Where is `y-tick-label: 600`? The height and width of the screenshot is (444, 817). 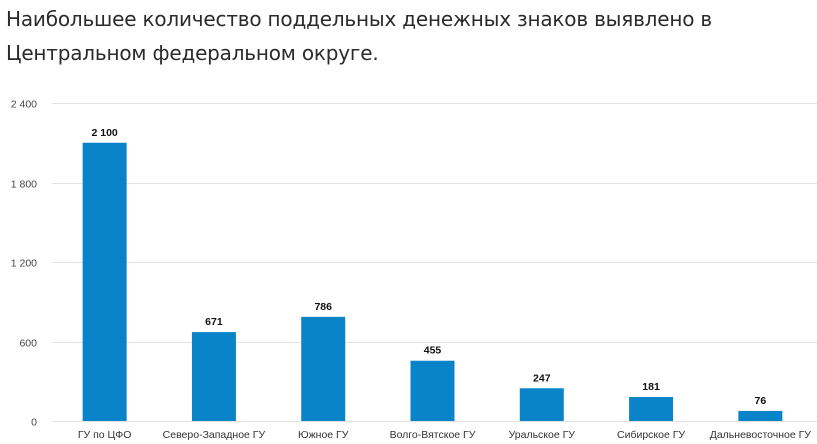 y-tick-label: 600 is located at coordinates (28, 344).